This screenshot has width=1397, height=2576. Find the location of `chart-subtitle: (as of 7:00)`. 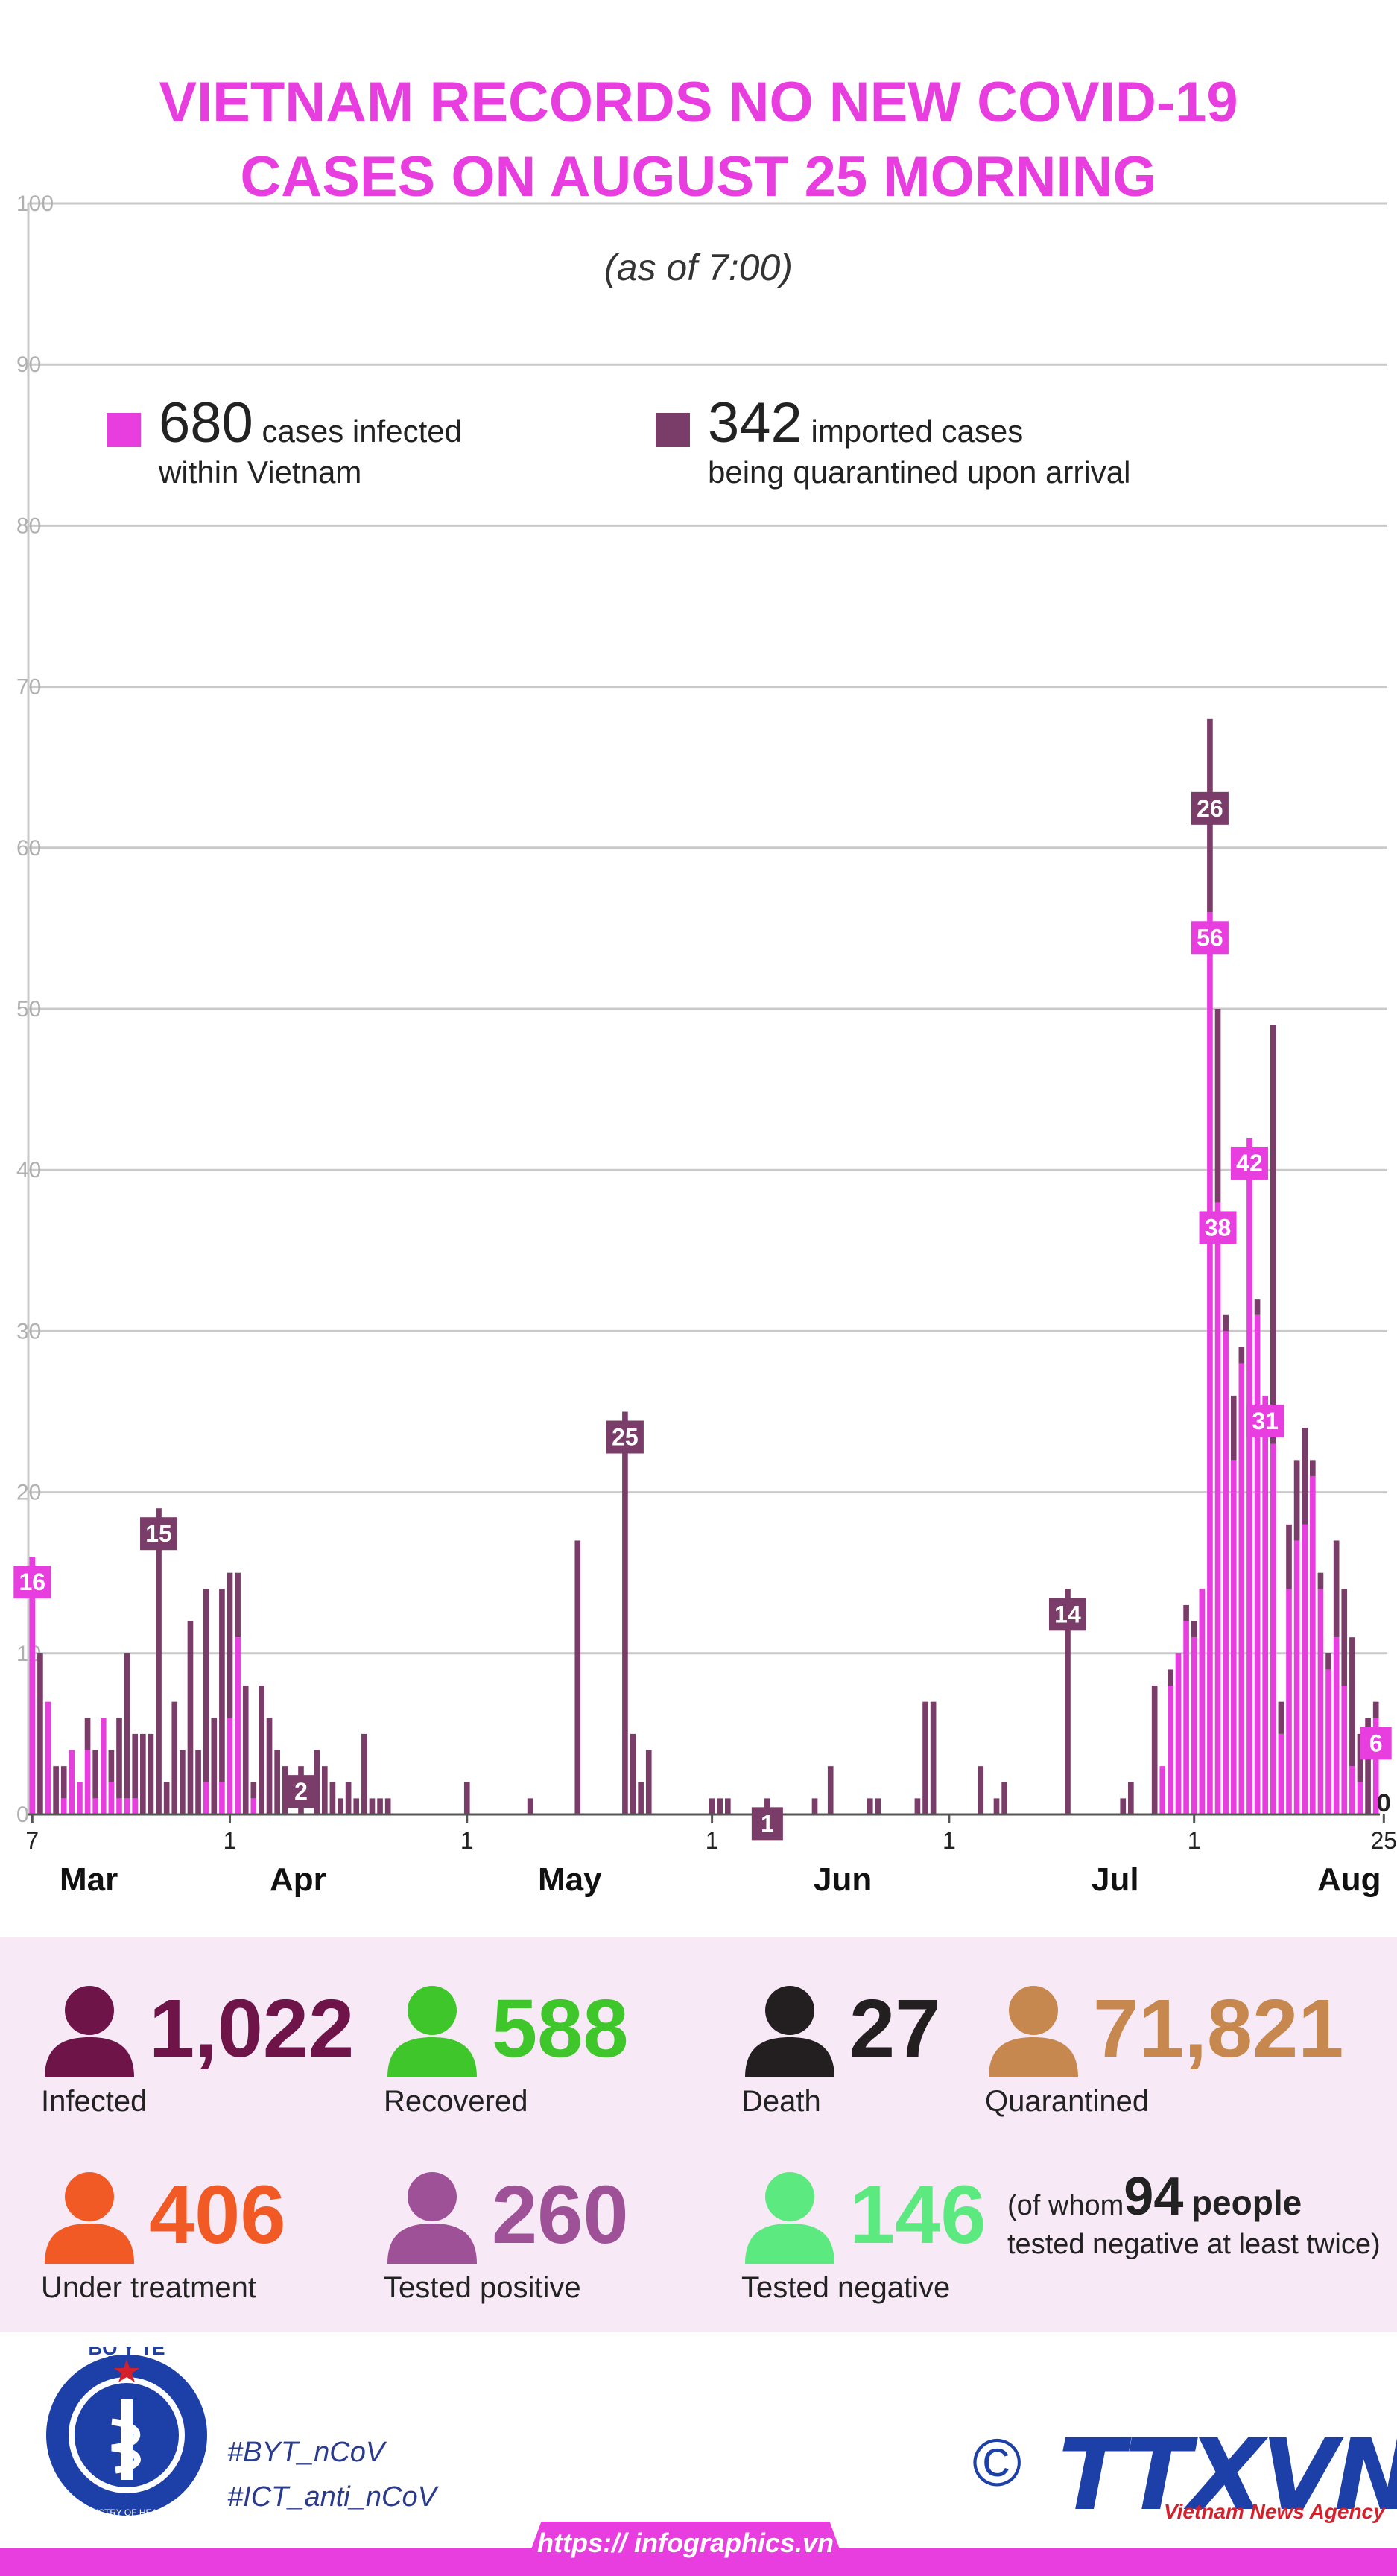

chart-subtitle: (as of 7:00) is located at coordinates (698, 267).